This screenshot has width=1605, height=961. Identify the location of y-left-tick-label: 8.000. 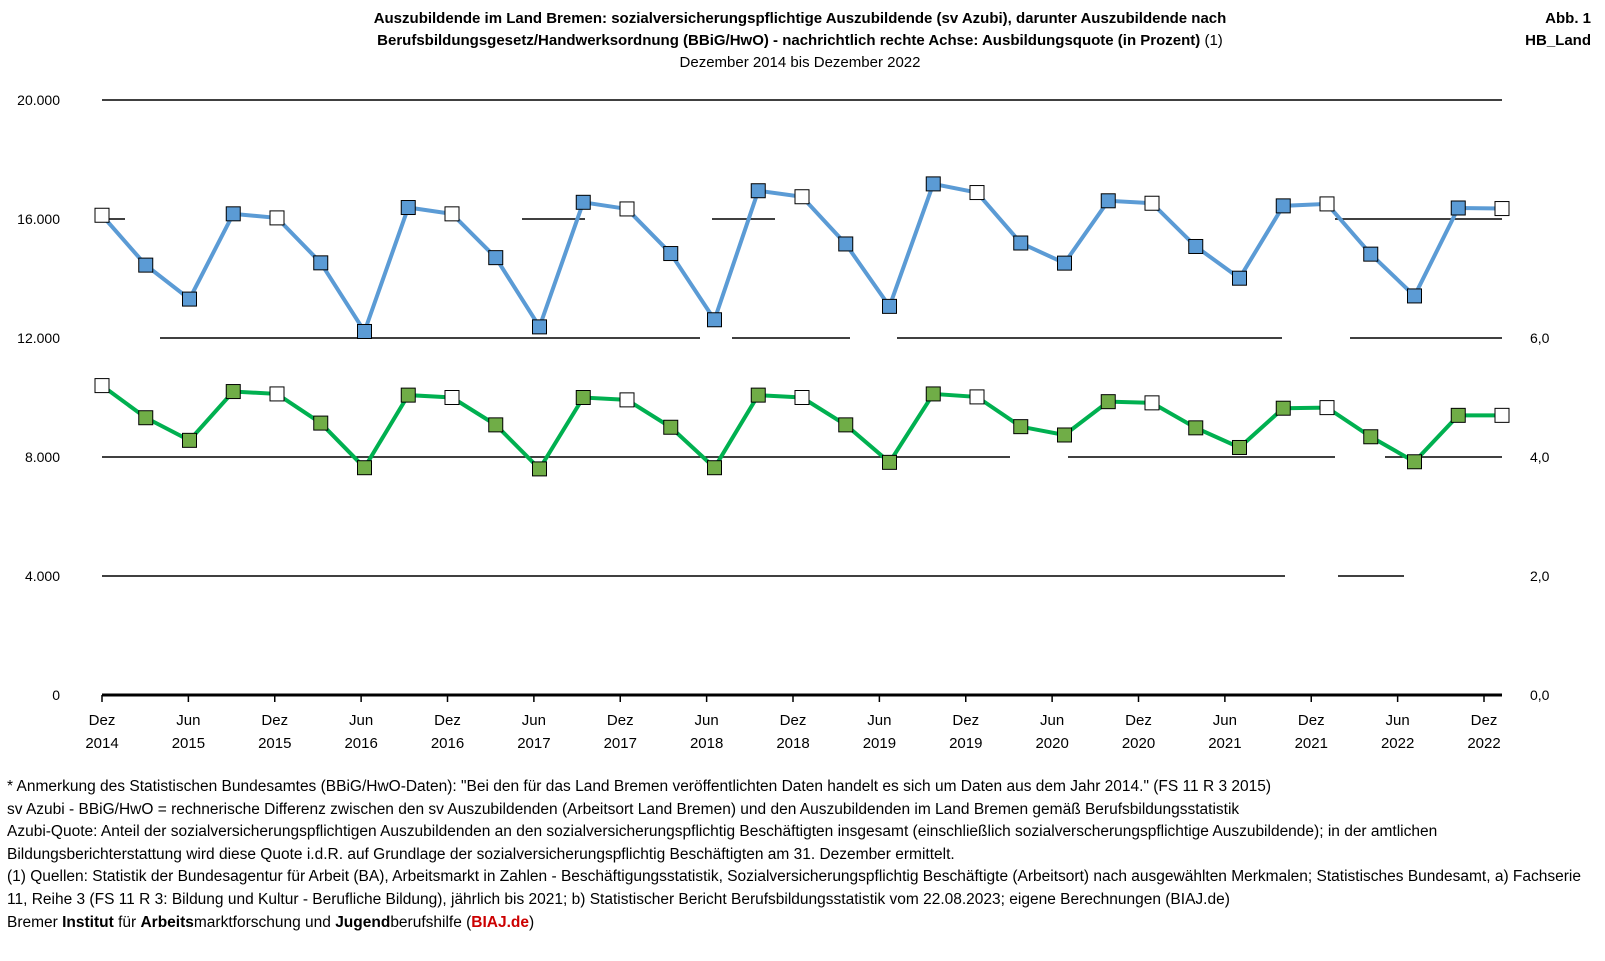
(42, 457).